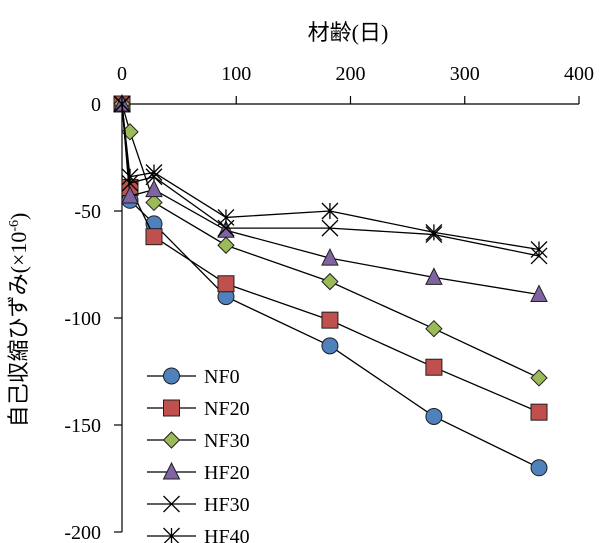 Image resolution: width=600 pixels, height=543 pixels. What do you see at coordinates (18, 216) in the screenshot?
I see `y-axis-title-close: )` at bounding box center [18, 216].